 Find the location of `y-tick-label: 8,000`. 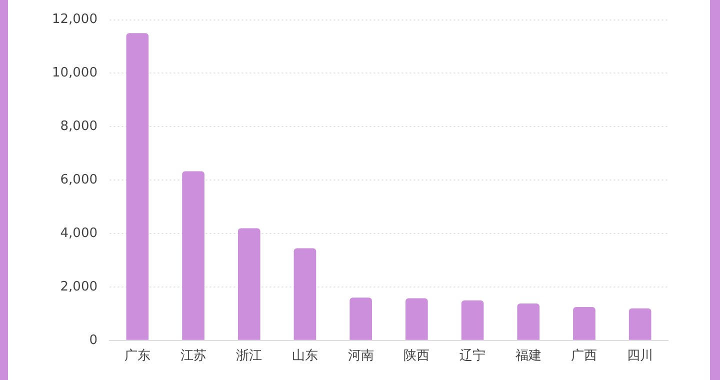

y-tick-label: 8,000 is located at coordinates (79, 126).